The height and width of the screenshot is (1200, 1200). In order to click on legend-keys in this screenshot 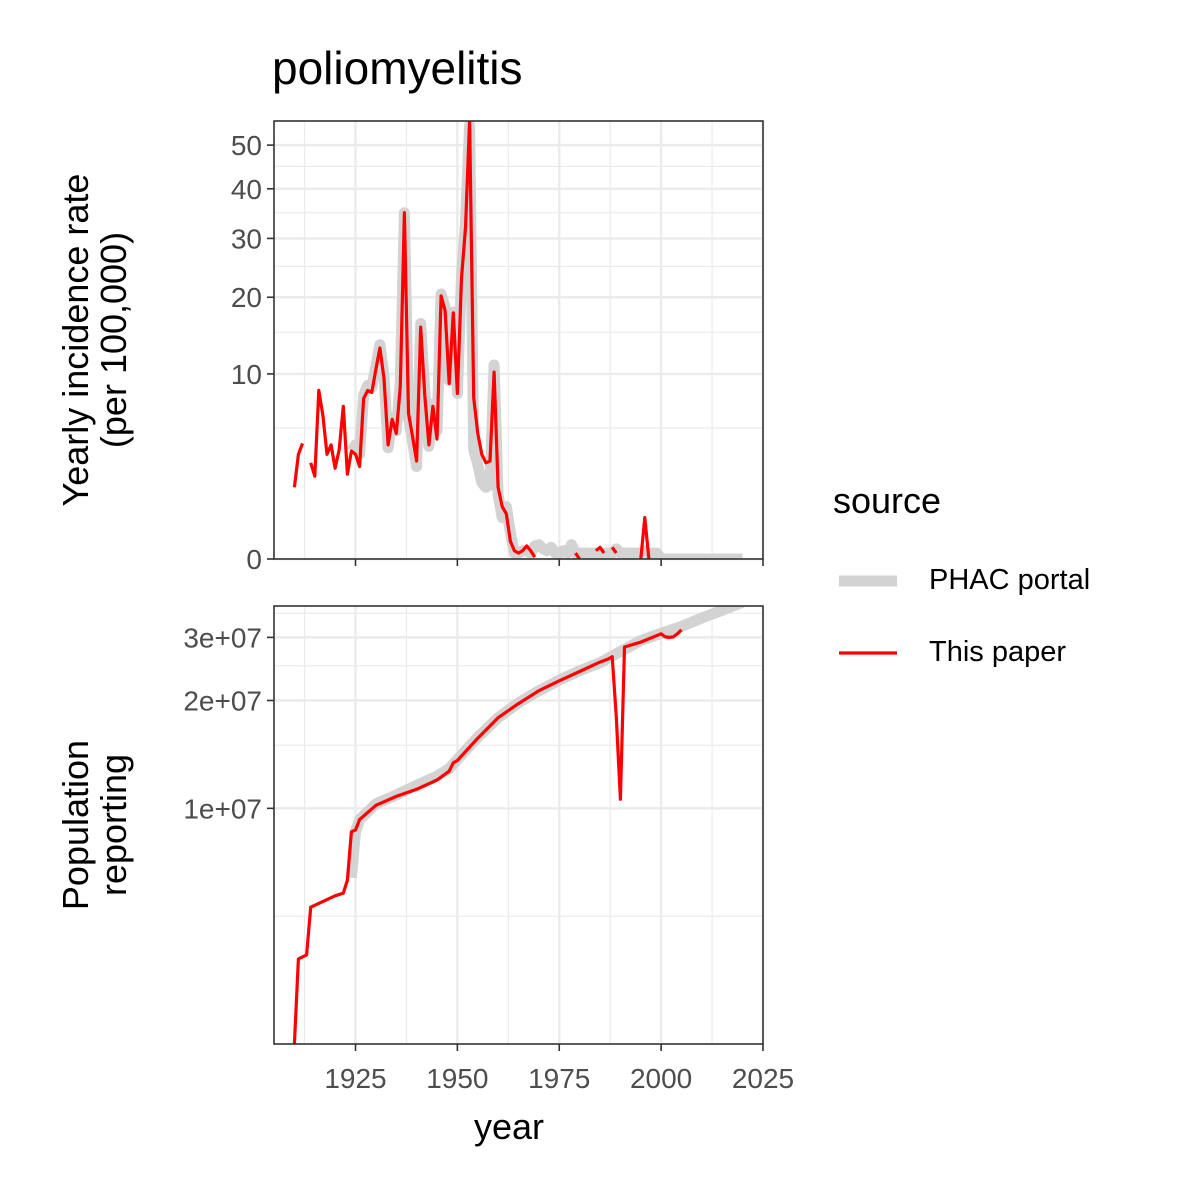, I will do `click(868, 615)`.